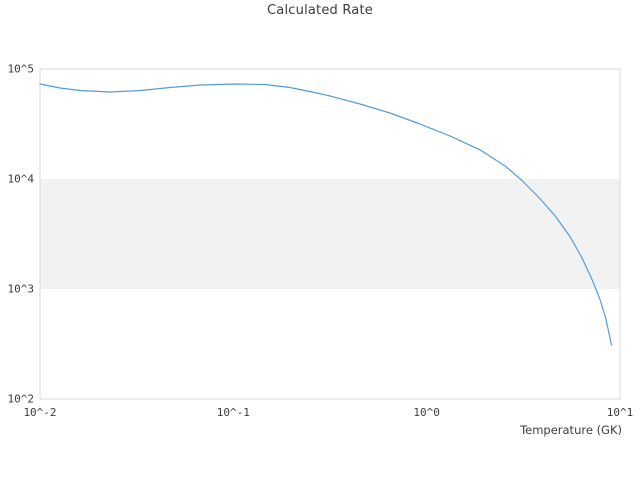 This screenshot has width=640, height=480. What do you see at coordinates (21, 69) in the screenshot?
I see `y-tick-label: 10^5` at bounding box center [21, 69].